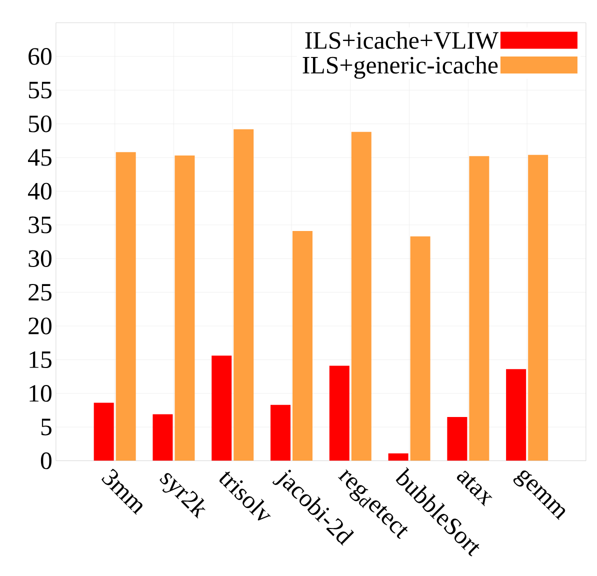 The height and width of the screenshot is (576, 597). Describe the element at coordinates (41, 393) in the screenshot. I see `y-tick-label: 10` at that location.